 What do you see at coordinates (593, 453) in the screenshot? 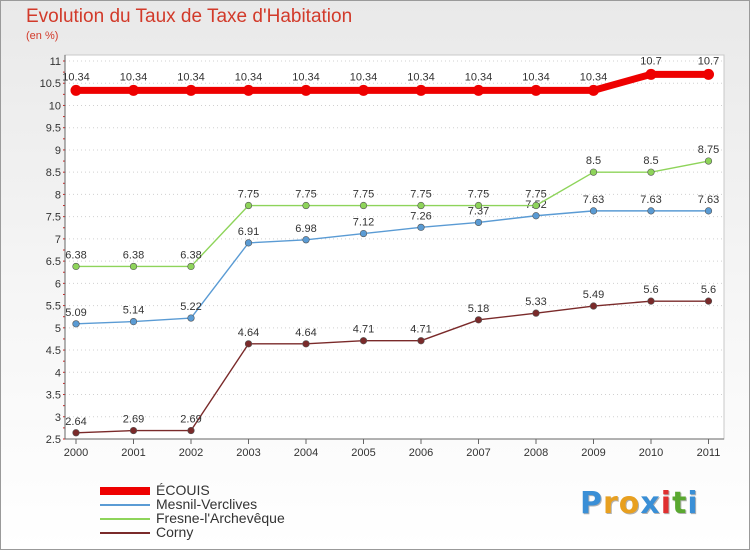
I see `x-tick-label: 2009` at bounding box center [593, 453].